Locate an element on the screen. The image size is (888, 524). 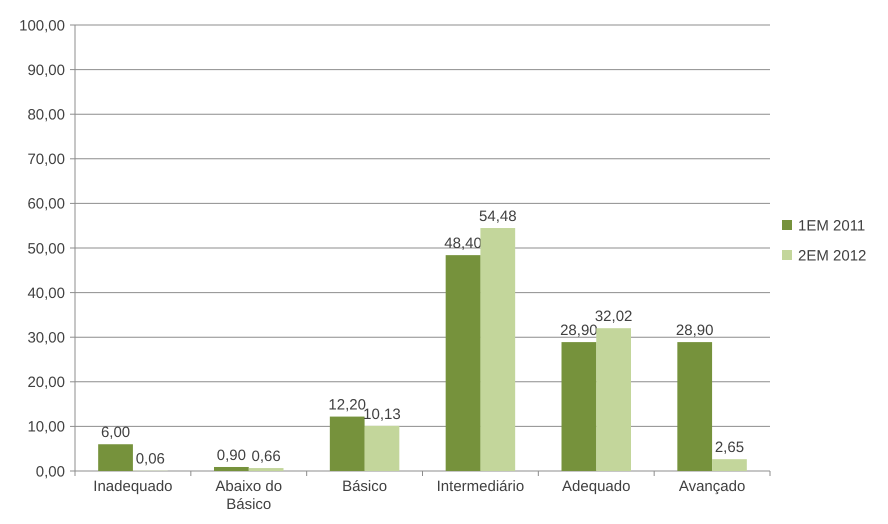
data-label: 54,48 is located at coordinates (498, 217).